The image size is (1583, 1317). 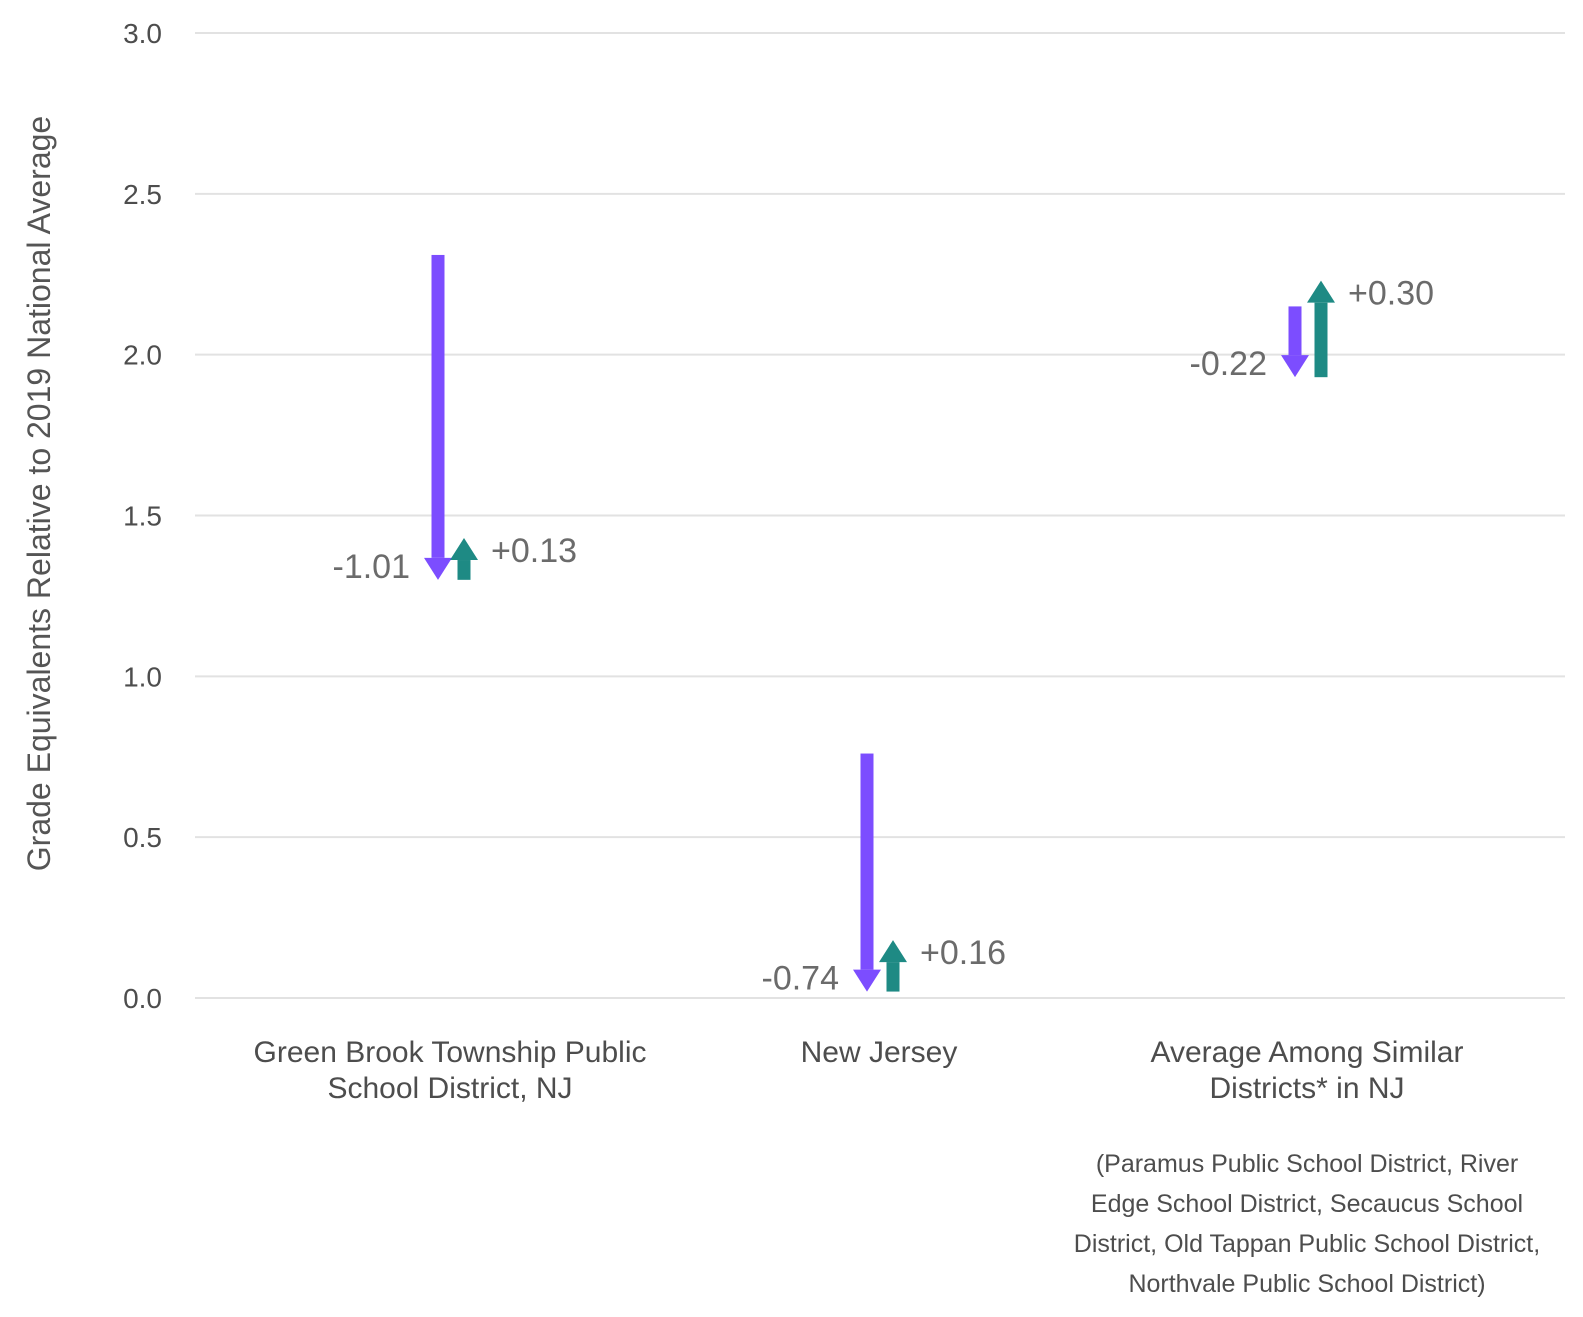 What do you see at coordinates (1391, 294) in the screenshot?
I see `recovery-value-label: +0.30` at bounding box center [1391, 294].